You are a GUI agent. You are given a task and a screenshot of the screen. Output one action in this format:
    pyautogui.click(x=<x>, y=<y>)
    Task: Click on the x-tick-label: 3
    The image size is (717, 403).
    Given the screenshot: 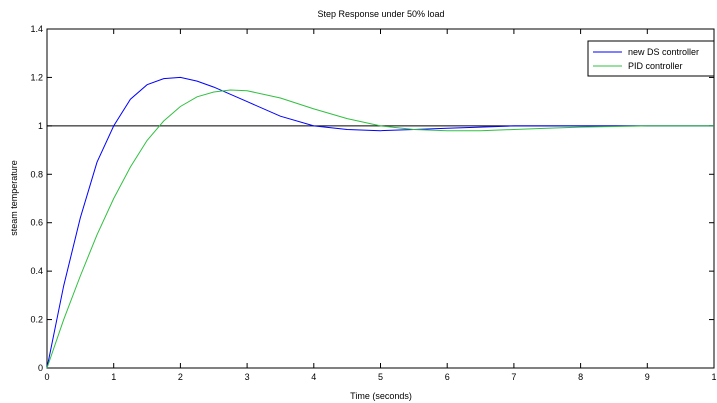 What is the action you would take?
    pyautogui.click(x=247, y=377)
    